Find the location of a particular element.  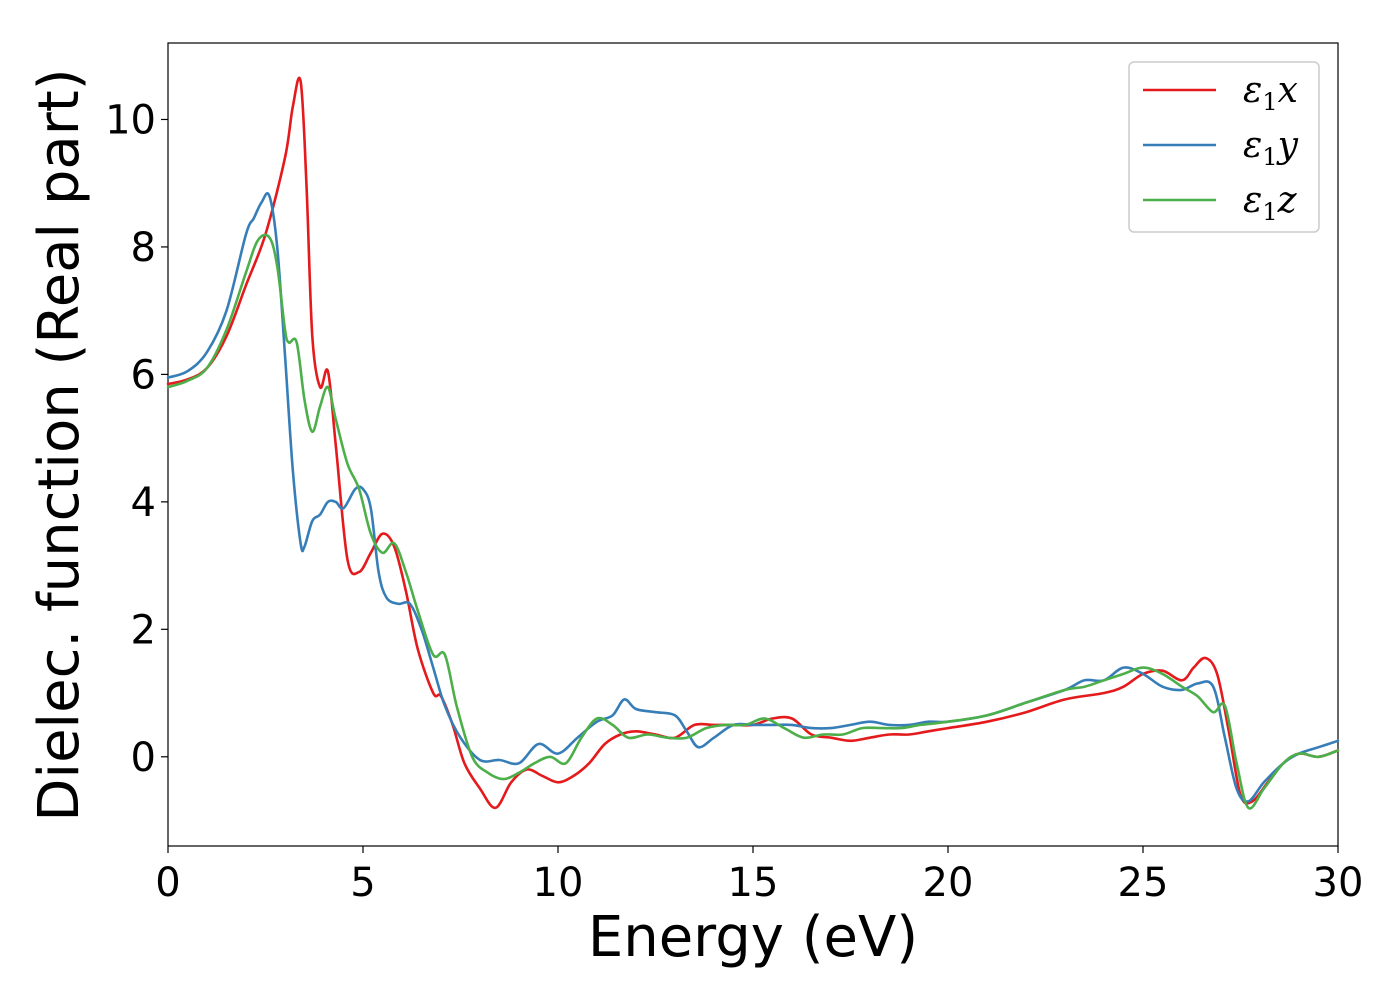

y-tick-label: 2 is located at coordinates (143, 630).